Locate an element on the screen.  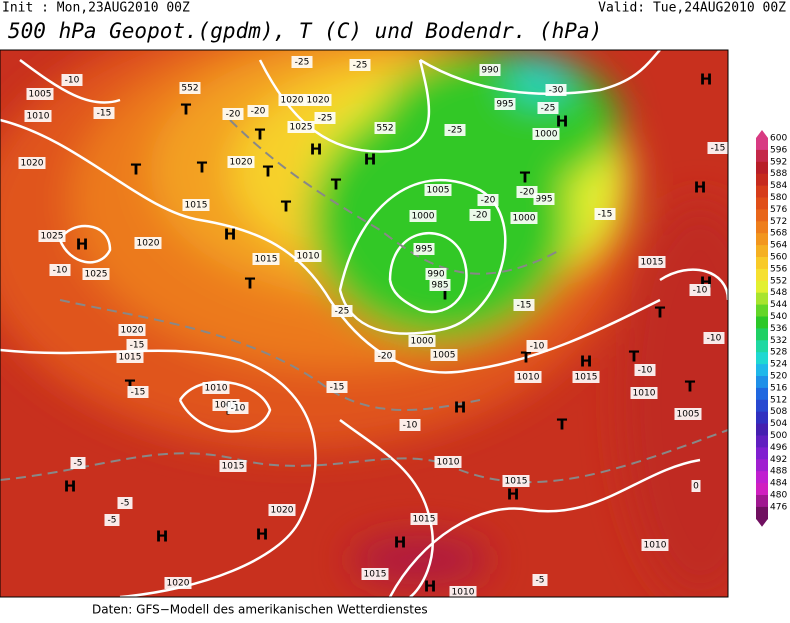
colorbar-label: 580 is located at coordinates (778, 198).